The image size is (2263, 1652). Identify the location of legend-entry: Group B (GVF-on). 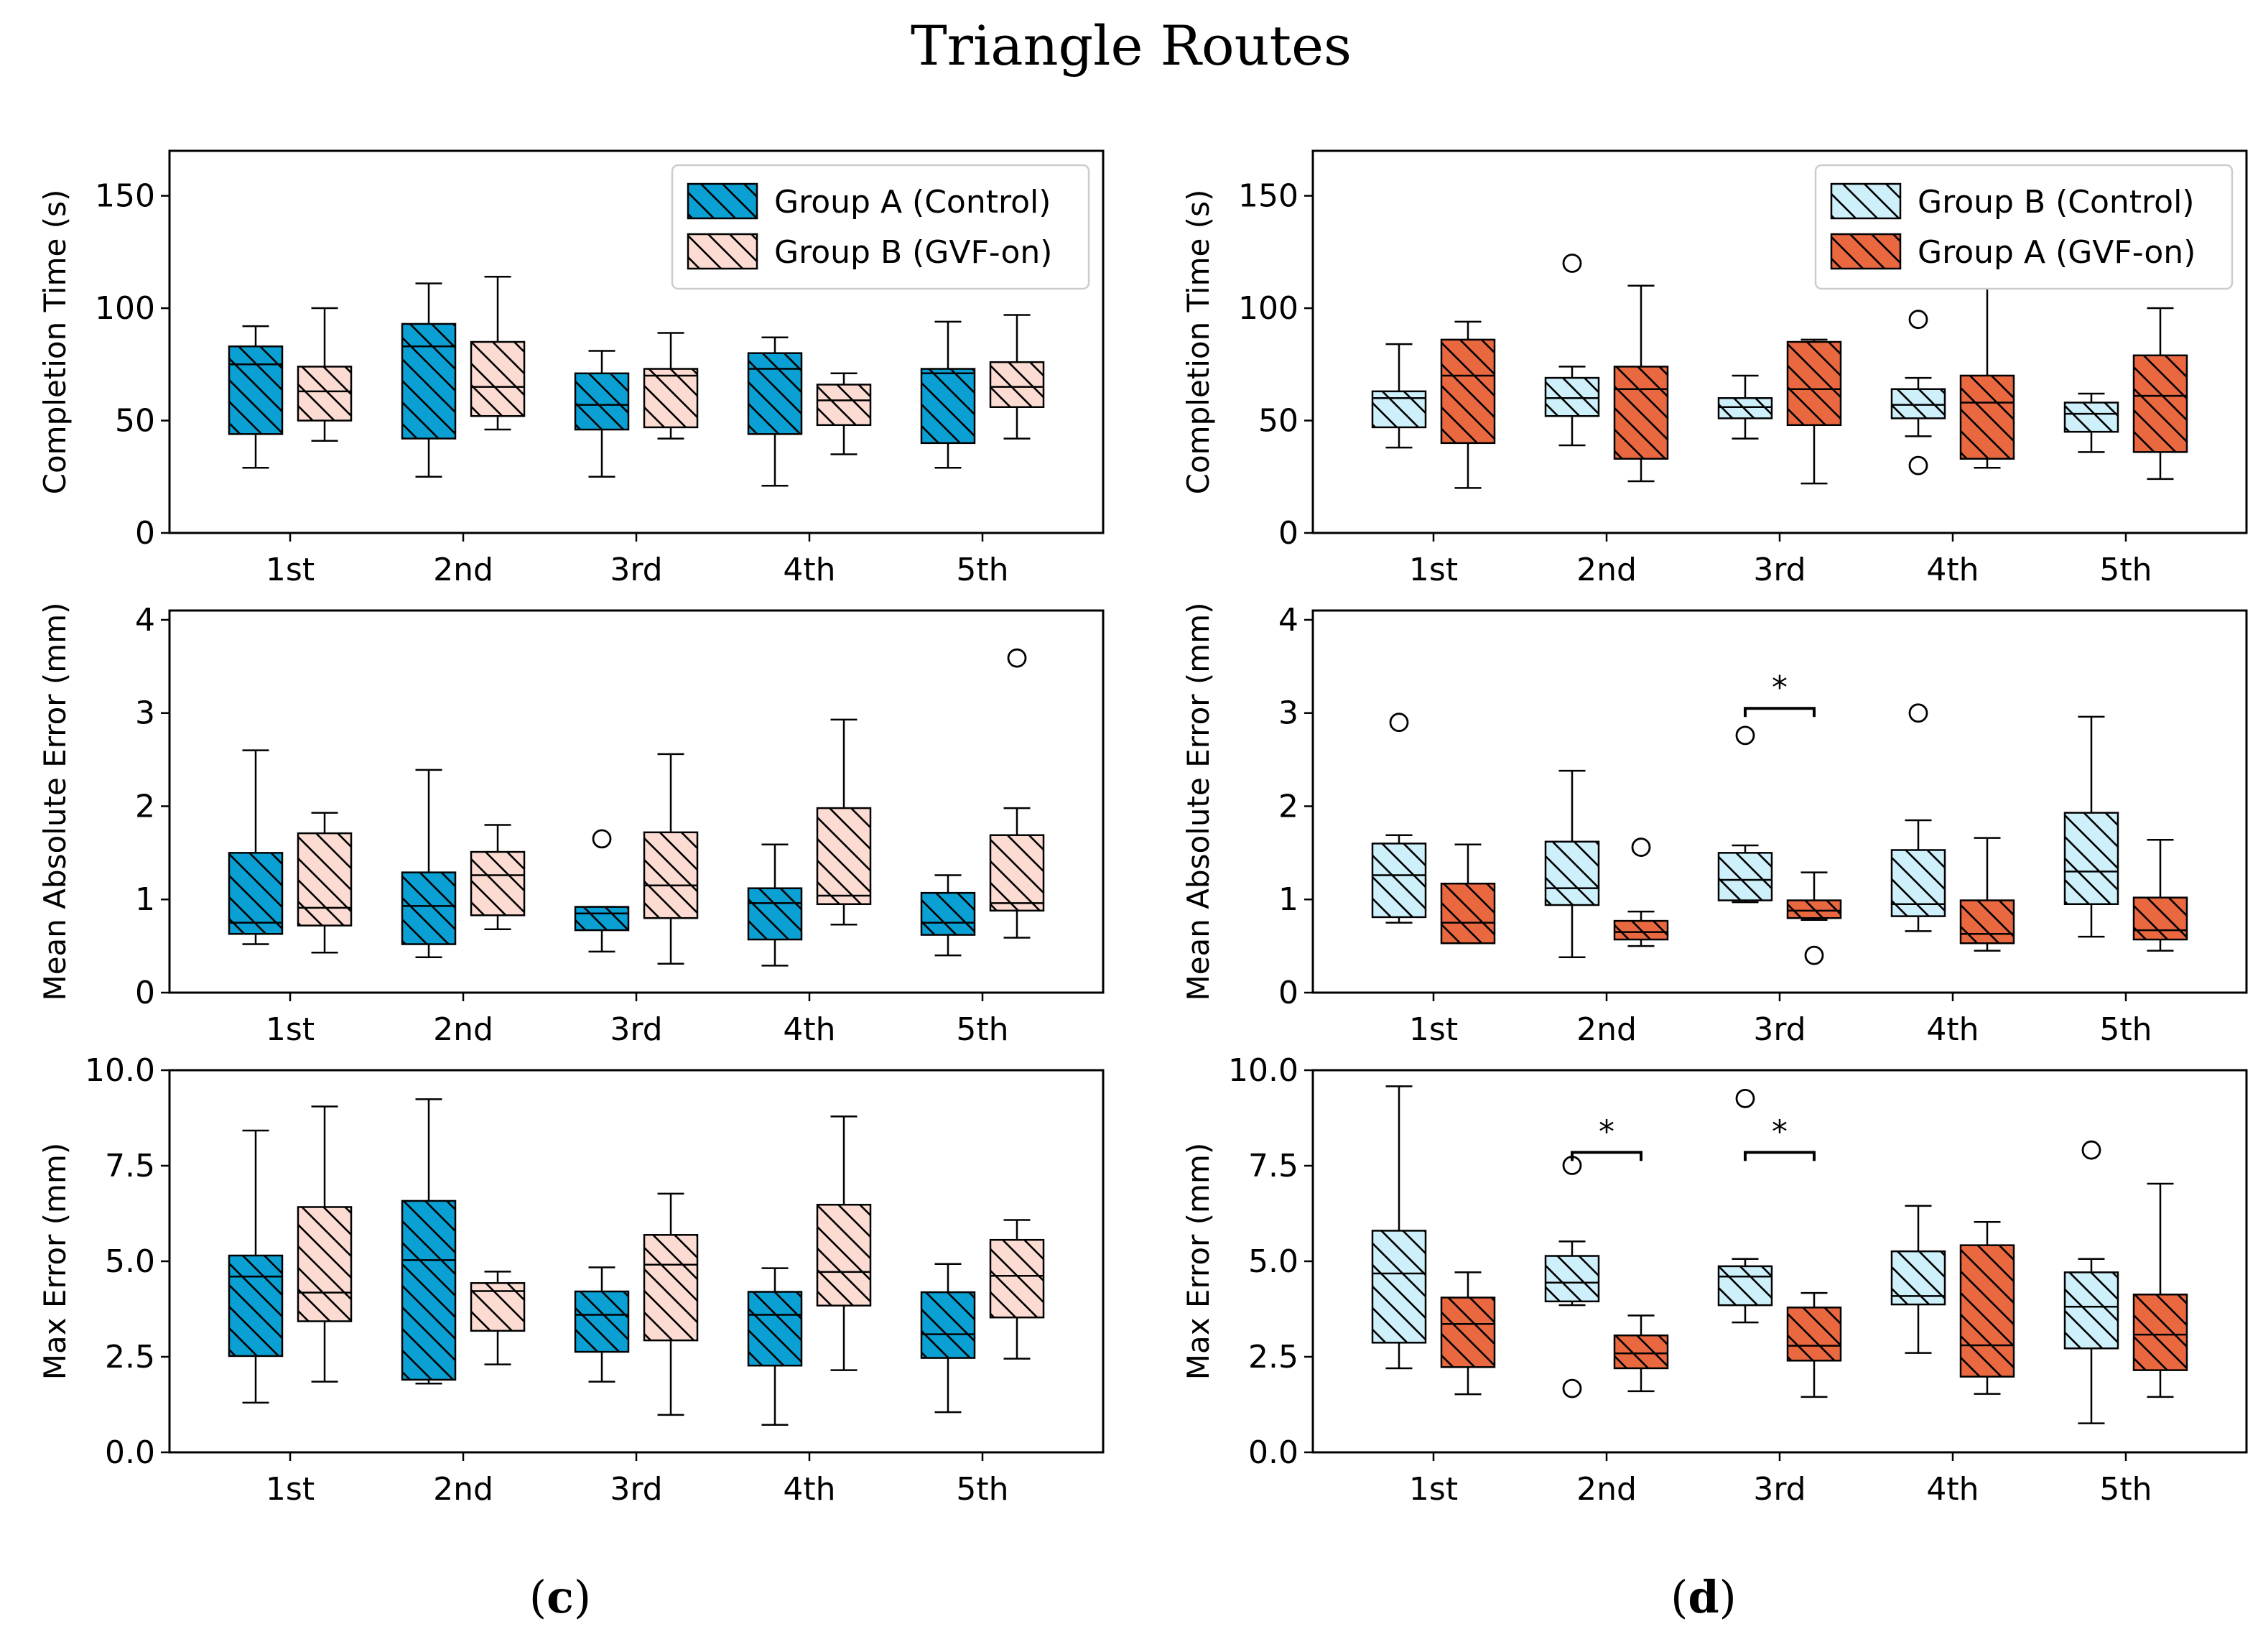
(869, 252).